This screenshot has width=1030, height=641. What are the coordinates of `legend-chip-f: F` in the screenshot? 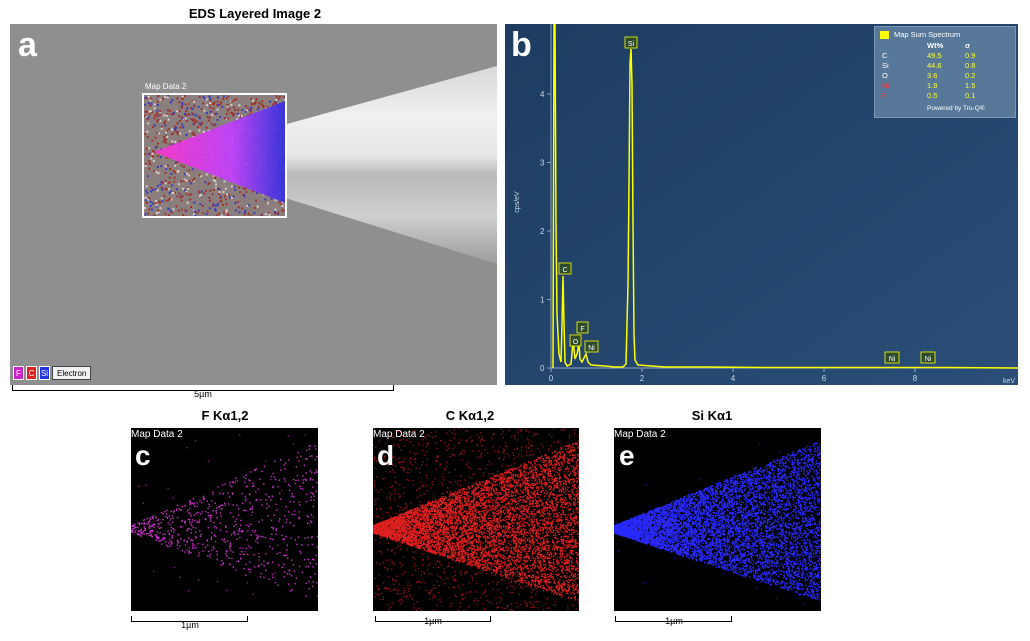 It's located at (18, 373).